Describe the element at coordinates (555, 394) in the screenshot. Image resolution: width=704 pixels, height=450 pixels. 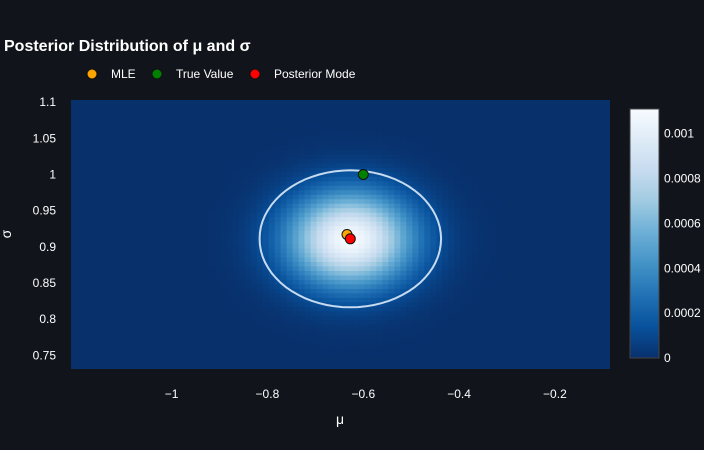
I see `x-tick-label: −0.2` at that location.